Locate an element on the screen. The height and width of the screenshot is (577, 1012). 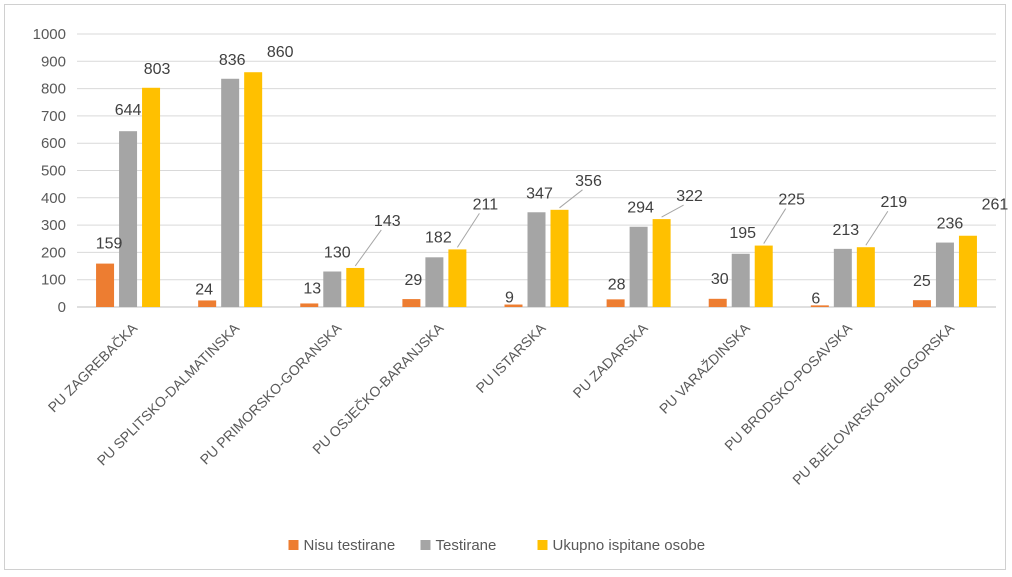
category-label: PU BJELOVARSKO-BILOGORSKA is located at coordinates (873, 403).